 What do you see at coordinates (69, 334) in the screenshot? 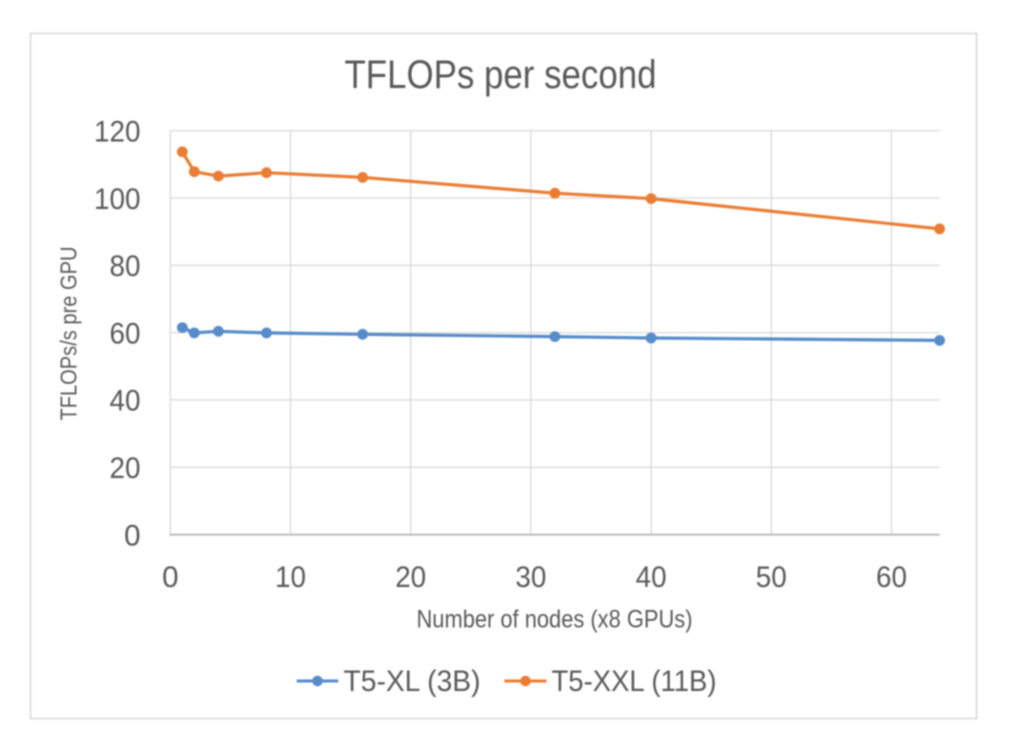
I see `svg-text: TFLOPs/s pre GPU` at bounding box center [69, 334].